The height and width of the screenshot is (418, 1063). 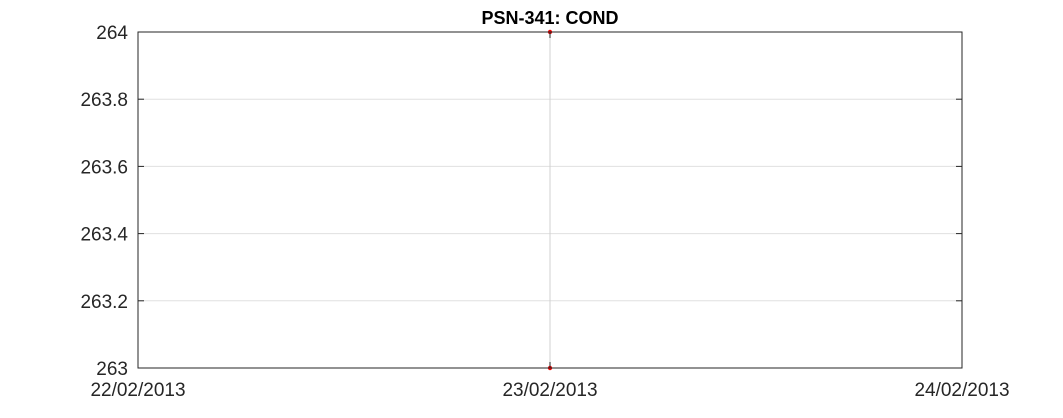 I want to click on x-tick-label: 24/02/2013, so click(x=961, y=390).